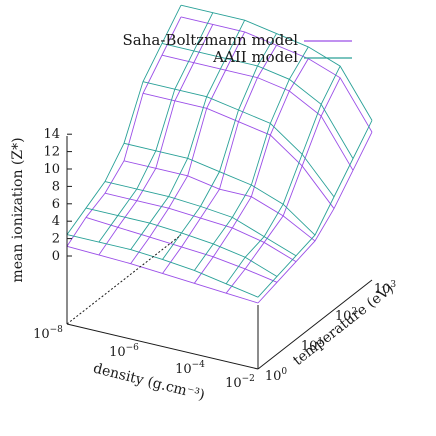 This screenshot has width=436, height=436. Describe the element at coordinates (56, 221) in the screenshot. I see `z-tick-label: 4` at that location.